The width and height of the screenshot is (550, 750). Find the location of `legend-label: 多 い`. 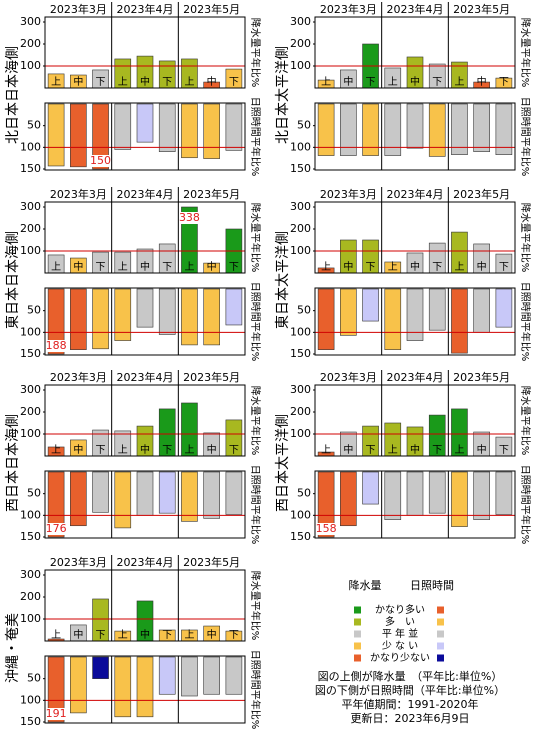

legend-label: 多 い is located at coordinates (400, 621).